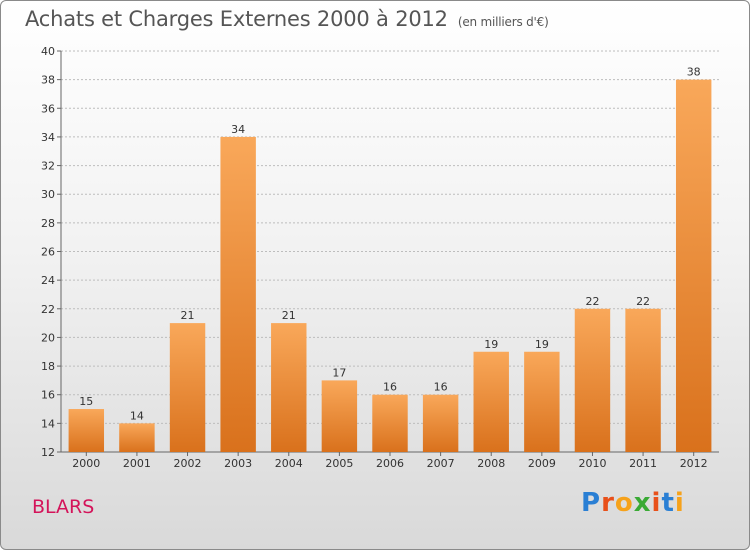 This screenshot has width=750, height=550. I want to click on x-tick-label: 2004, so click(289, 463).